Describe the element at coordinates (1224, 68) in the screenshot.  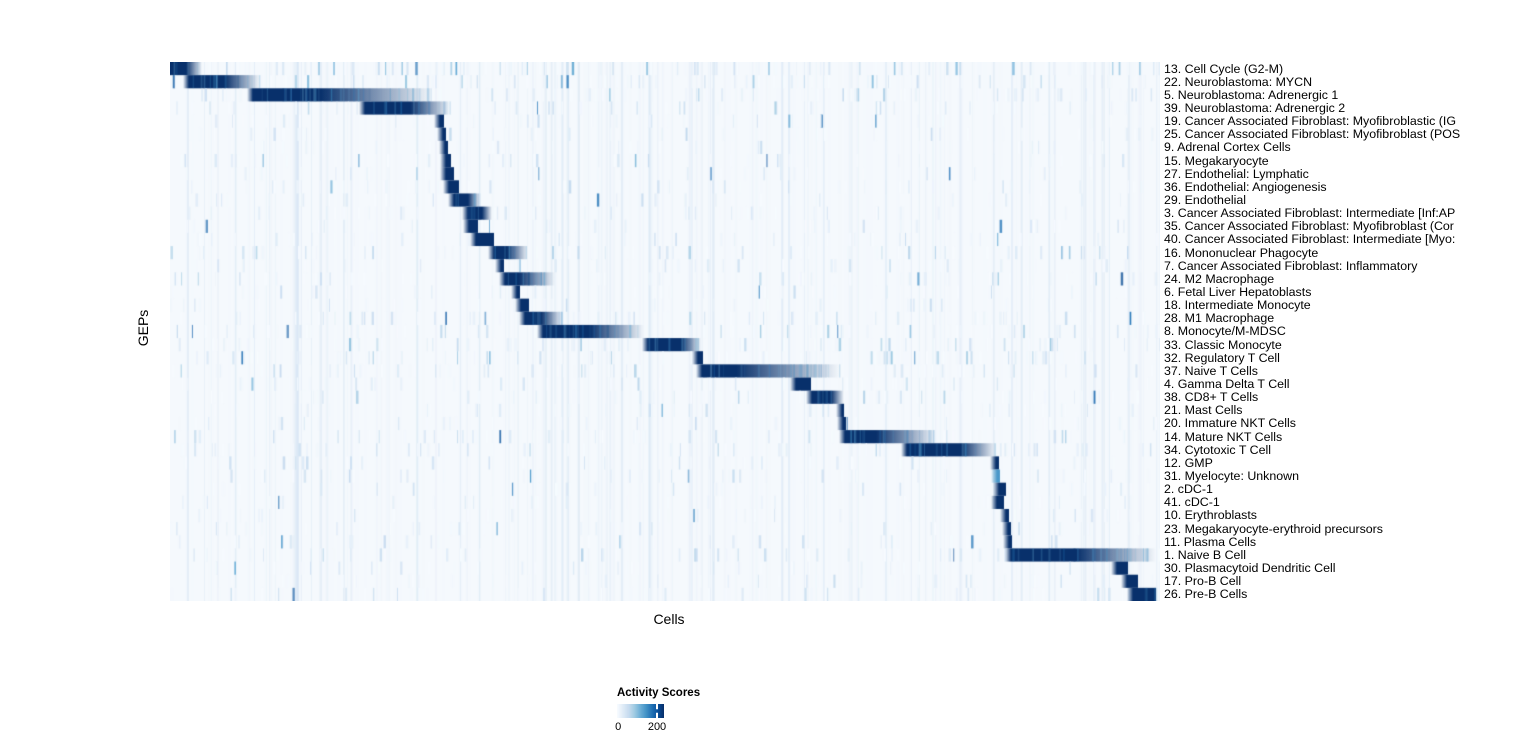
I see `row-label: 13. Cell Cycle (G2-M)` at that location.